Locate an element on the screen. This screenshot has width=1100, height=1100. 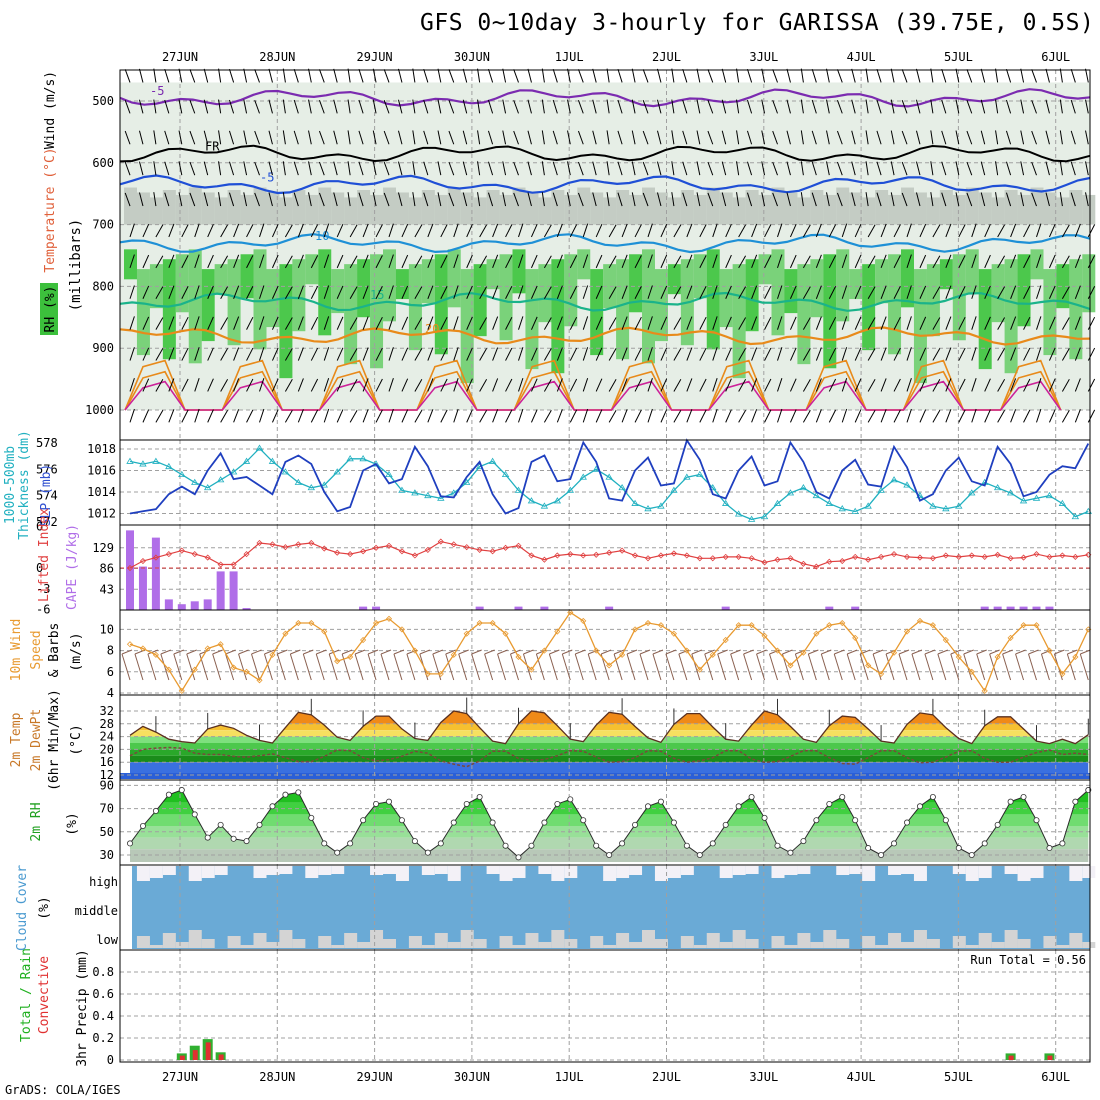
li-tick: 6 is located at coordinates (39, 526).